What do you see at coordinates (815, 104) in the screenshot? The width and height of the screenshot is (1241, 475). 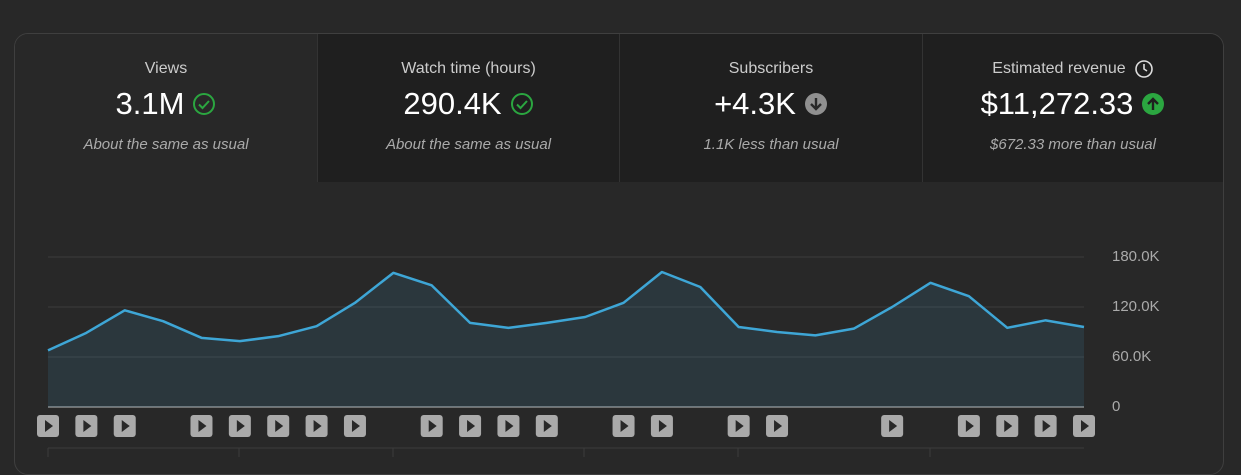 I see `down-icon` at bounding box center [815, 104].